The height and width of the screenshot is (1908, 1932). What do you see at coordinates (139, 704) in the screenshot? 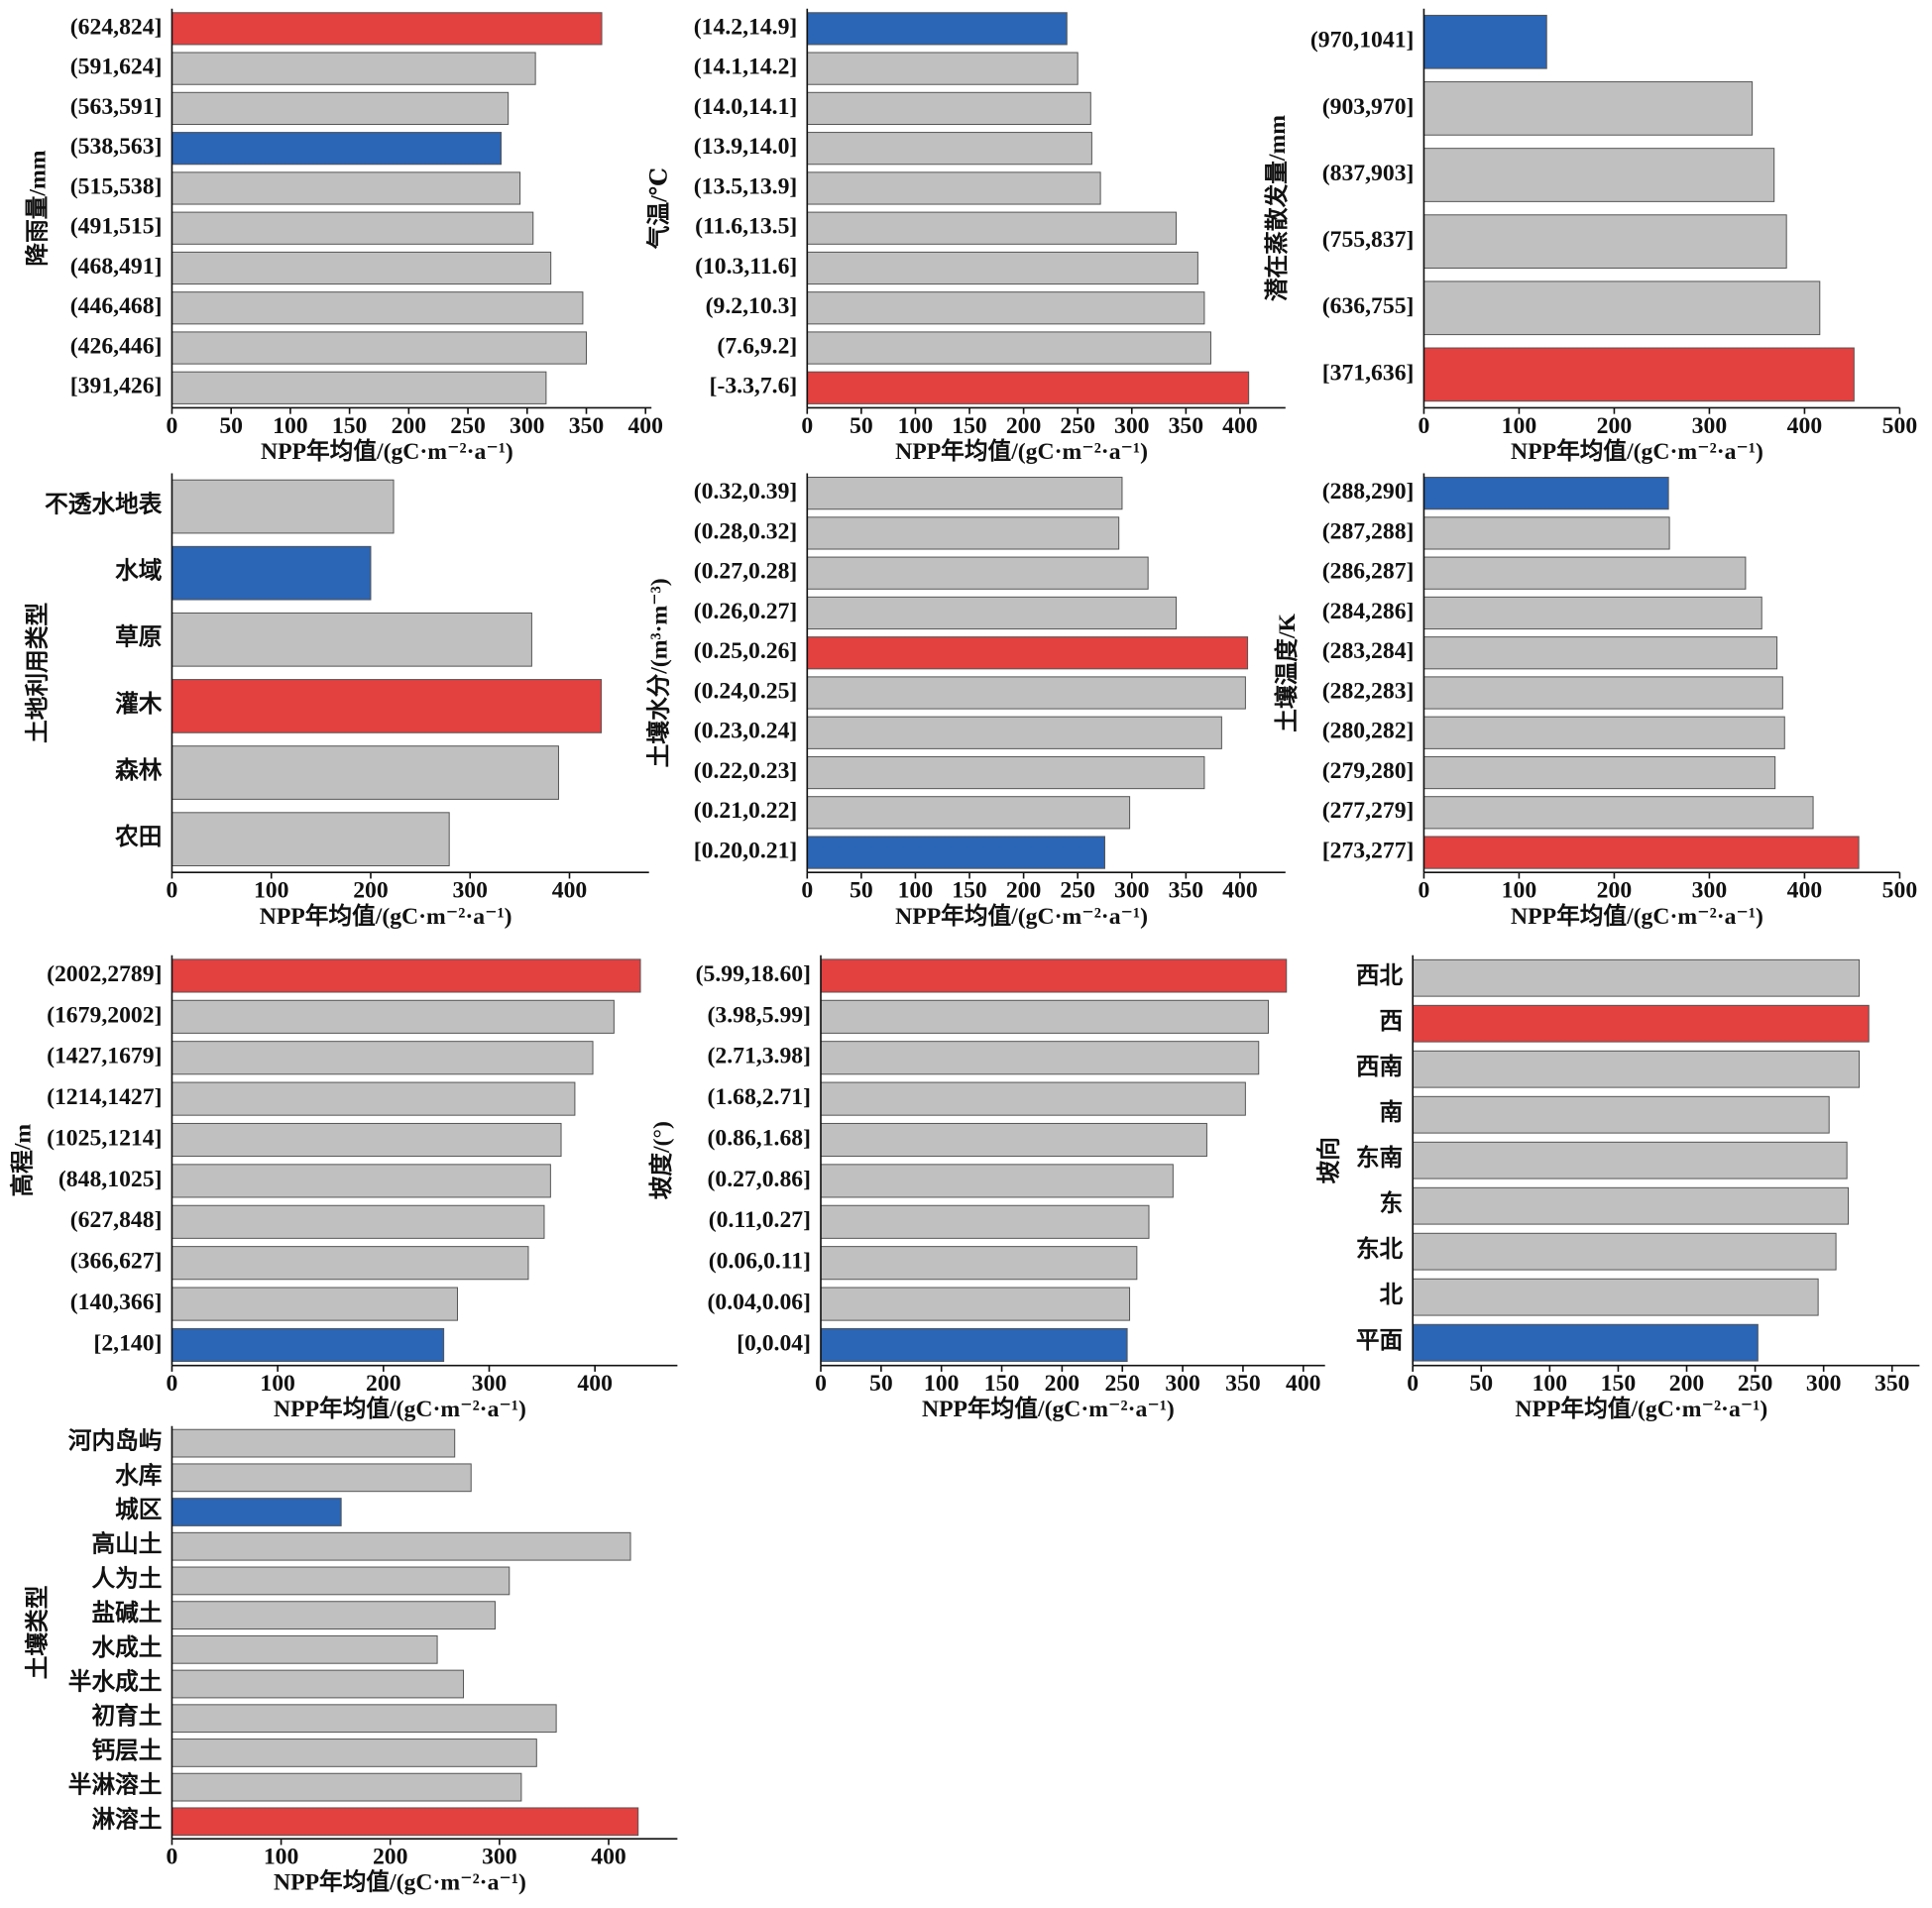
I see `y-tick-label: 灌木` at bounding box center [139, 704].